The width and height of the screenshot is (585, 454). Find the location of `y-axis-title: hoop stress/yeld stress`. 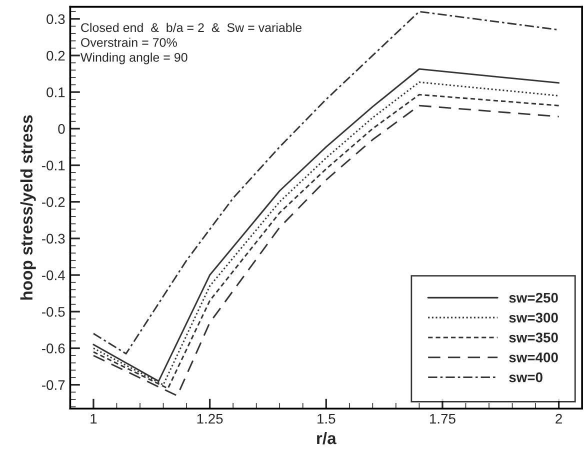

y-axis-title: hoop stress/yeld stress is located at coordinates (28, 207).